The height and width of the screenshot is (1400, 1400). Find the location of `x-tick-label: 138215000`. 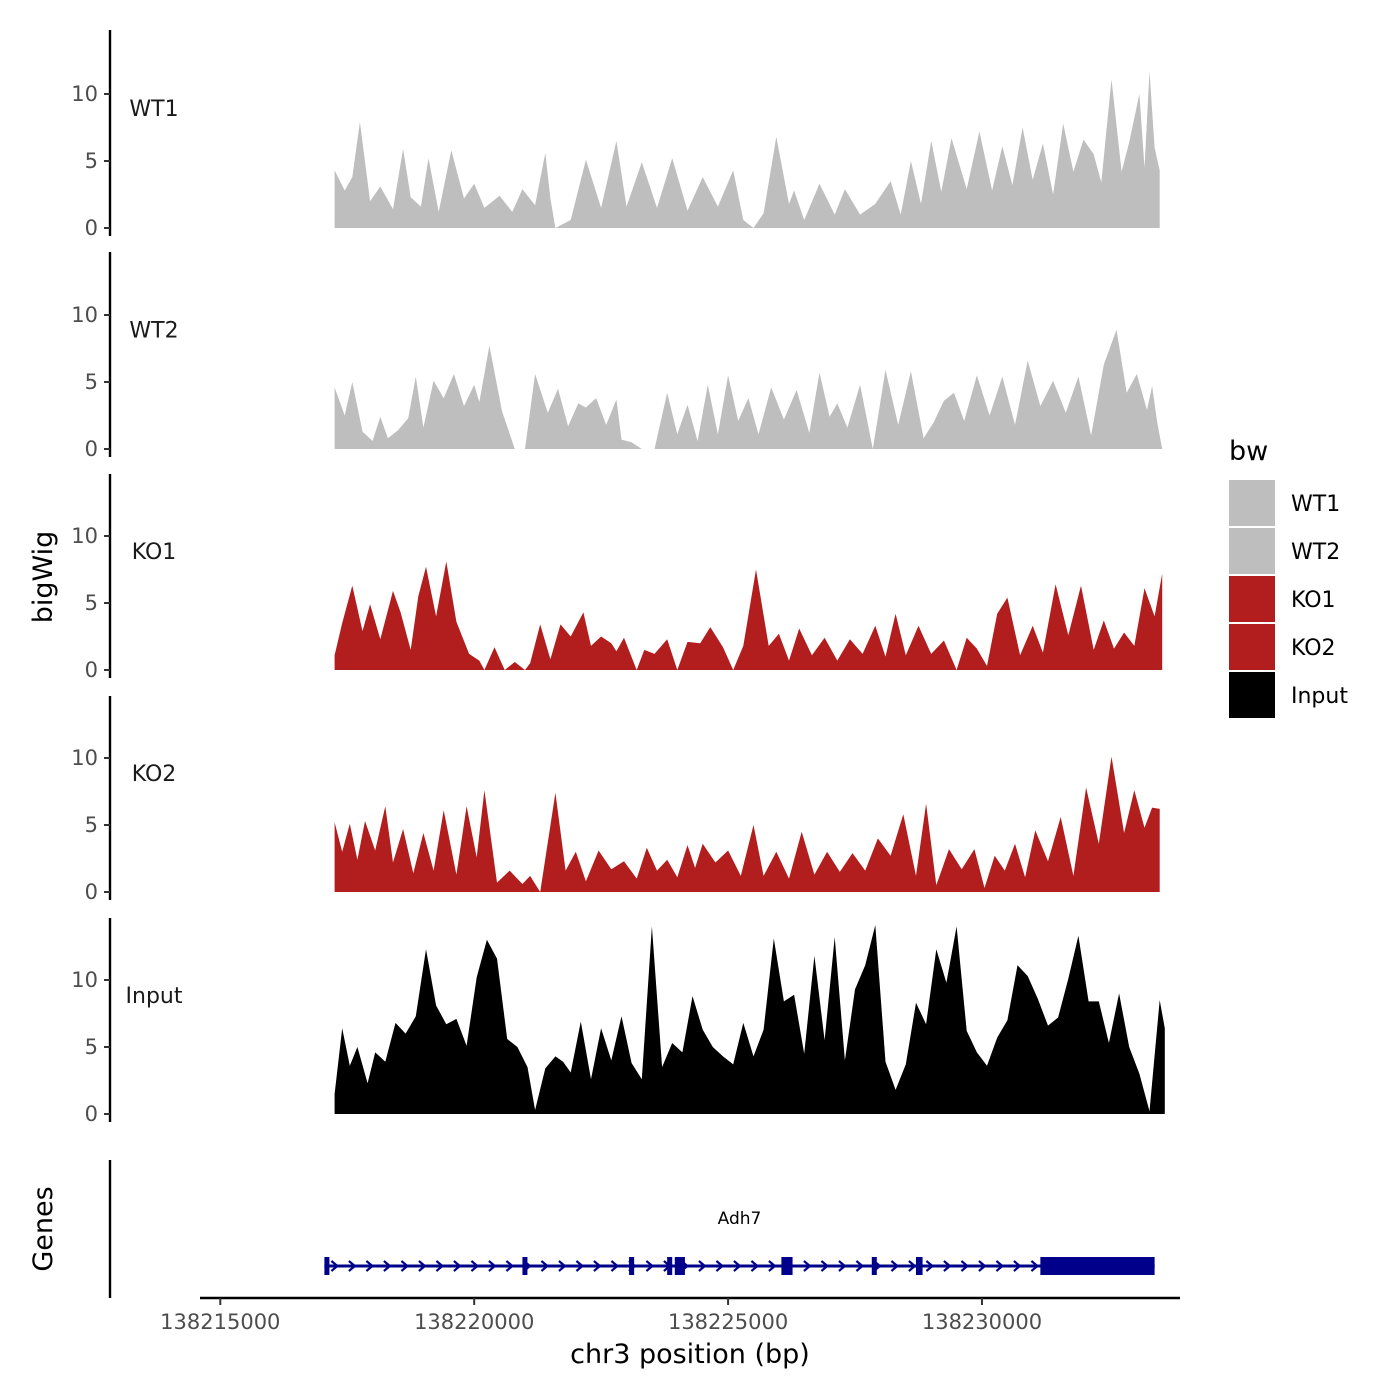

x-tick-label: 138215000 is located at coordinates (220, 1322).